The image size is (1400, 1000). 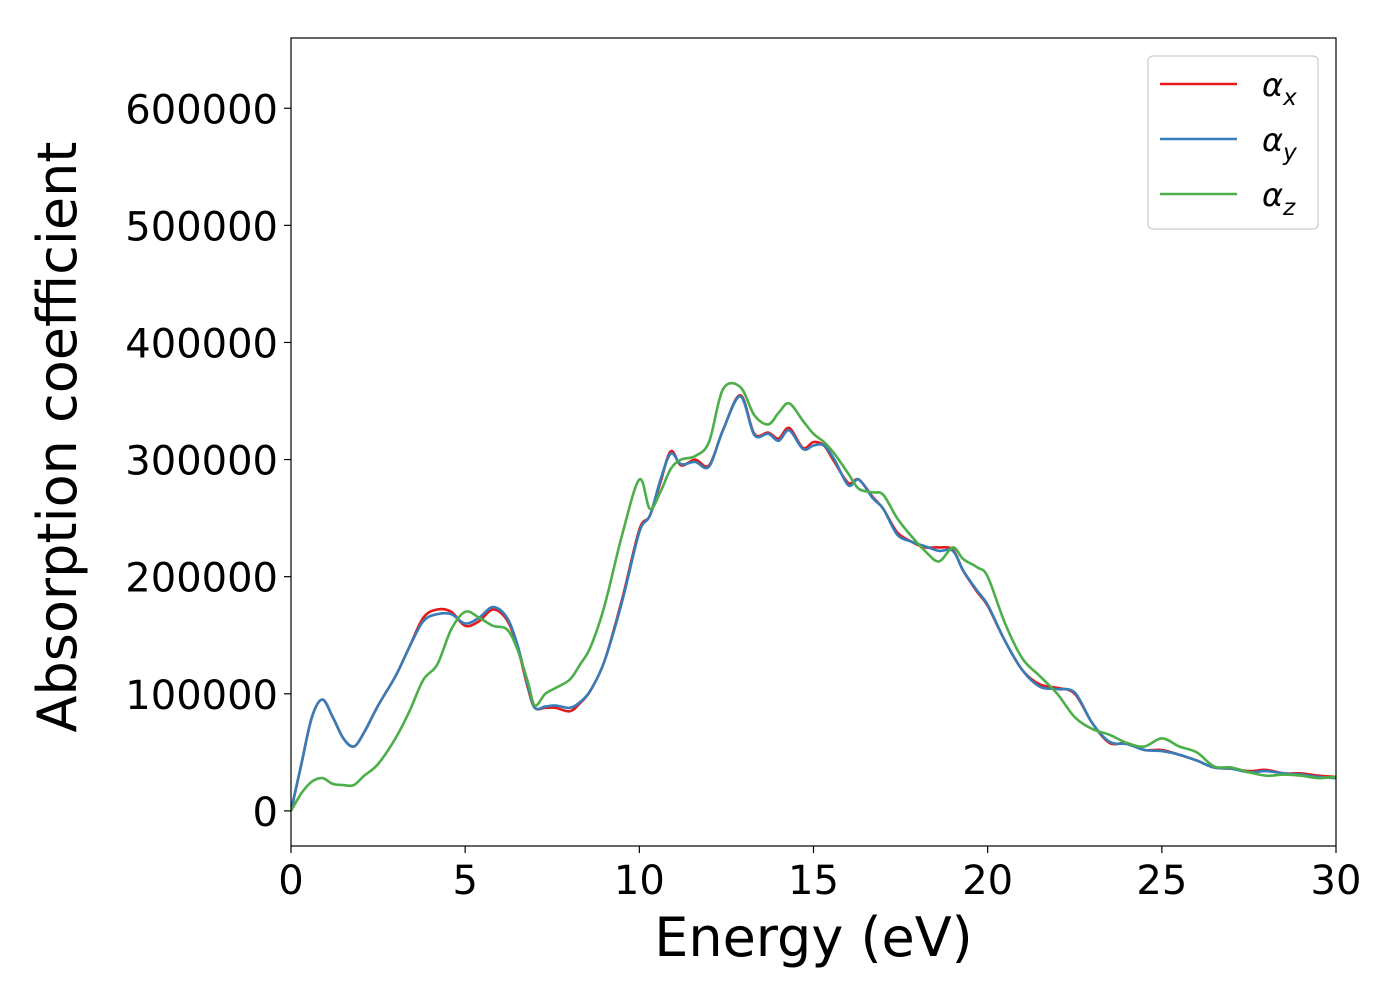 What do you see at coordinates (201, 462) in the screenshot?
I see `y-tick-label: 300000` at bounding box center [201, 462].